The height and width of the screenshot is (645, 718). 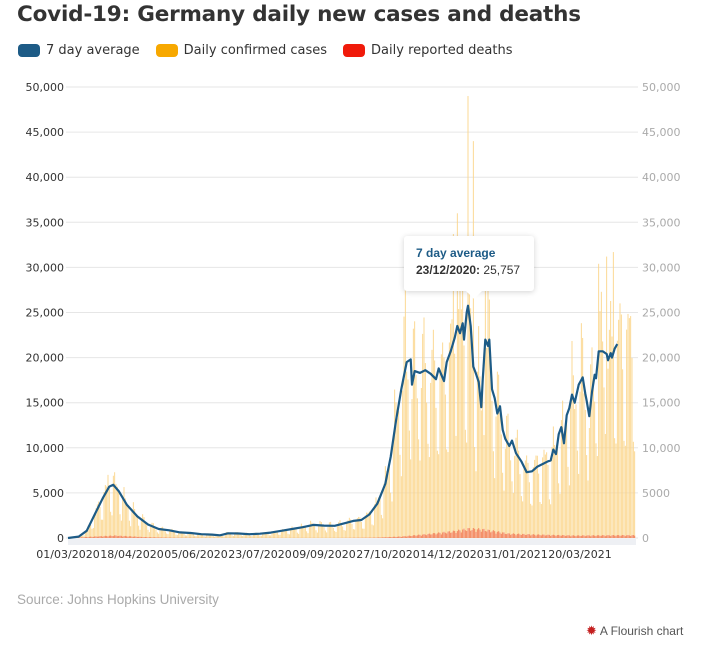 What do you see at coordinates (79, 50) in the screenshot?
I see `legend-item-7-day-average: 7 day average` at bounding box center [79, 50].